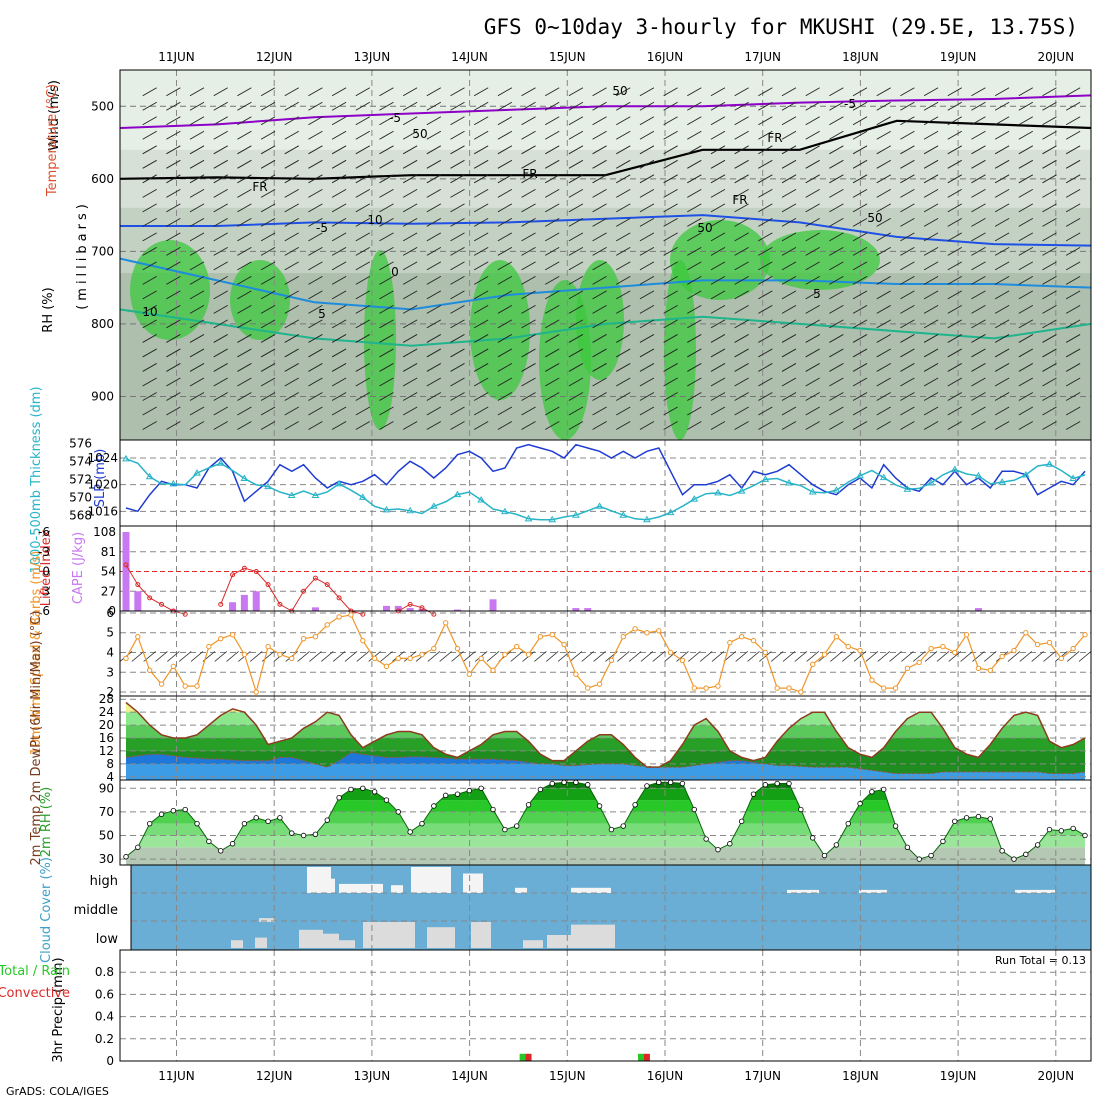 The height and width of the screenshot is (1100, 1100). Describe the element at coordinates (58, 1009) in the screenshot. I see `precip-label: 3hr Precip (mm)` at that location.